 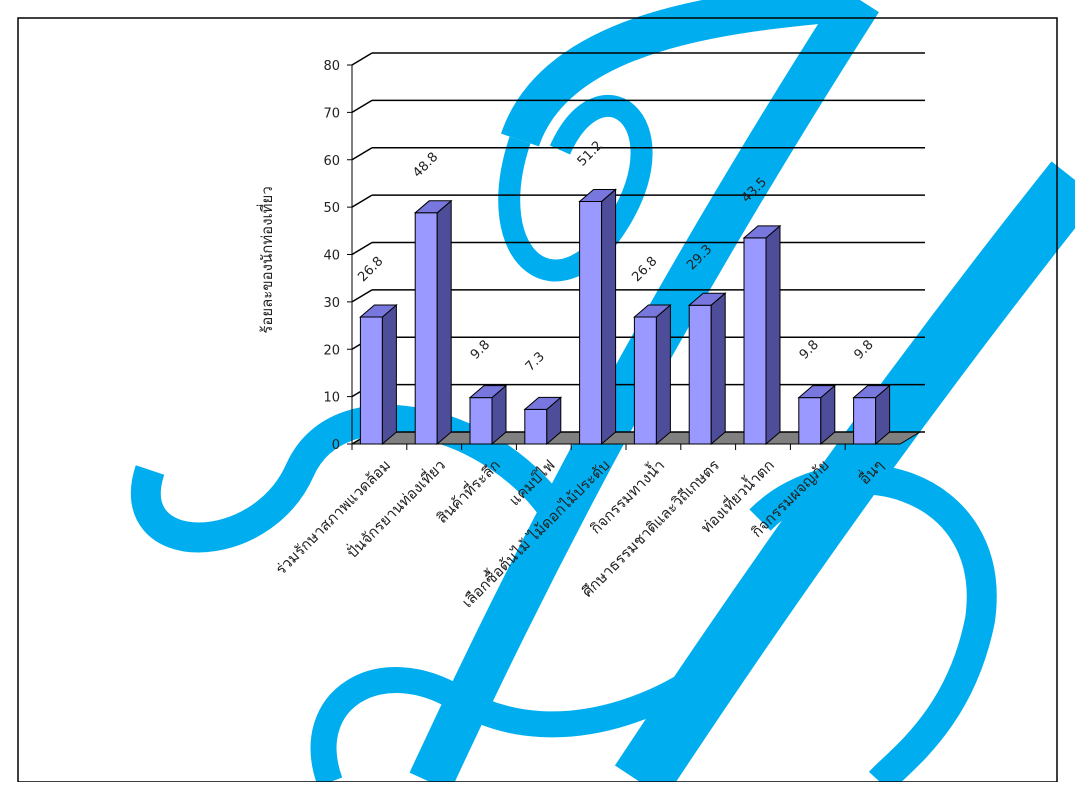 I want to click on x-tick-label: ปั่นจักรยานท่องเที่ยว, so click(x=395, y=508).